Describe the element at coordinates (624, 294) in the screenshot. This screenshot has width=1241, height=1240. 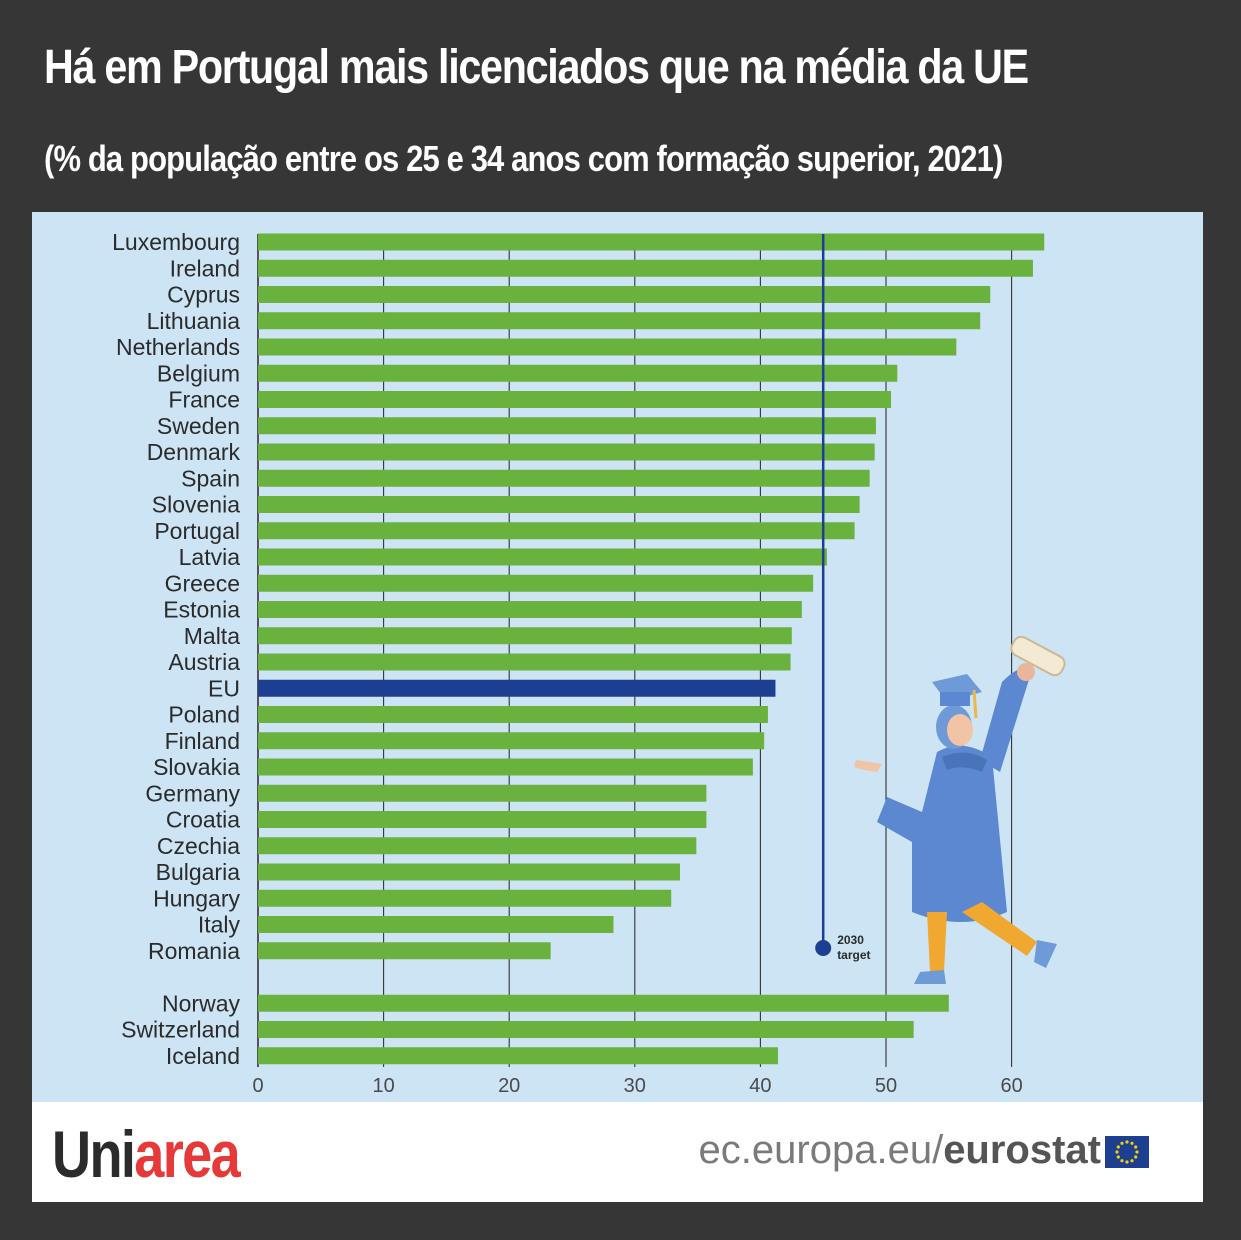
I see `bar-cyprus` at that location.